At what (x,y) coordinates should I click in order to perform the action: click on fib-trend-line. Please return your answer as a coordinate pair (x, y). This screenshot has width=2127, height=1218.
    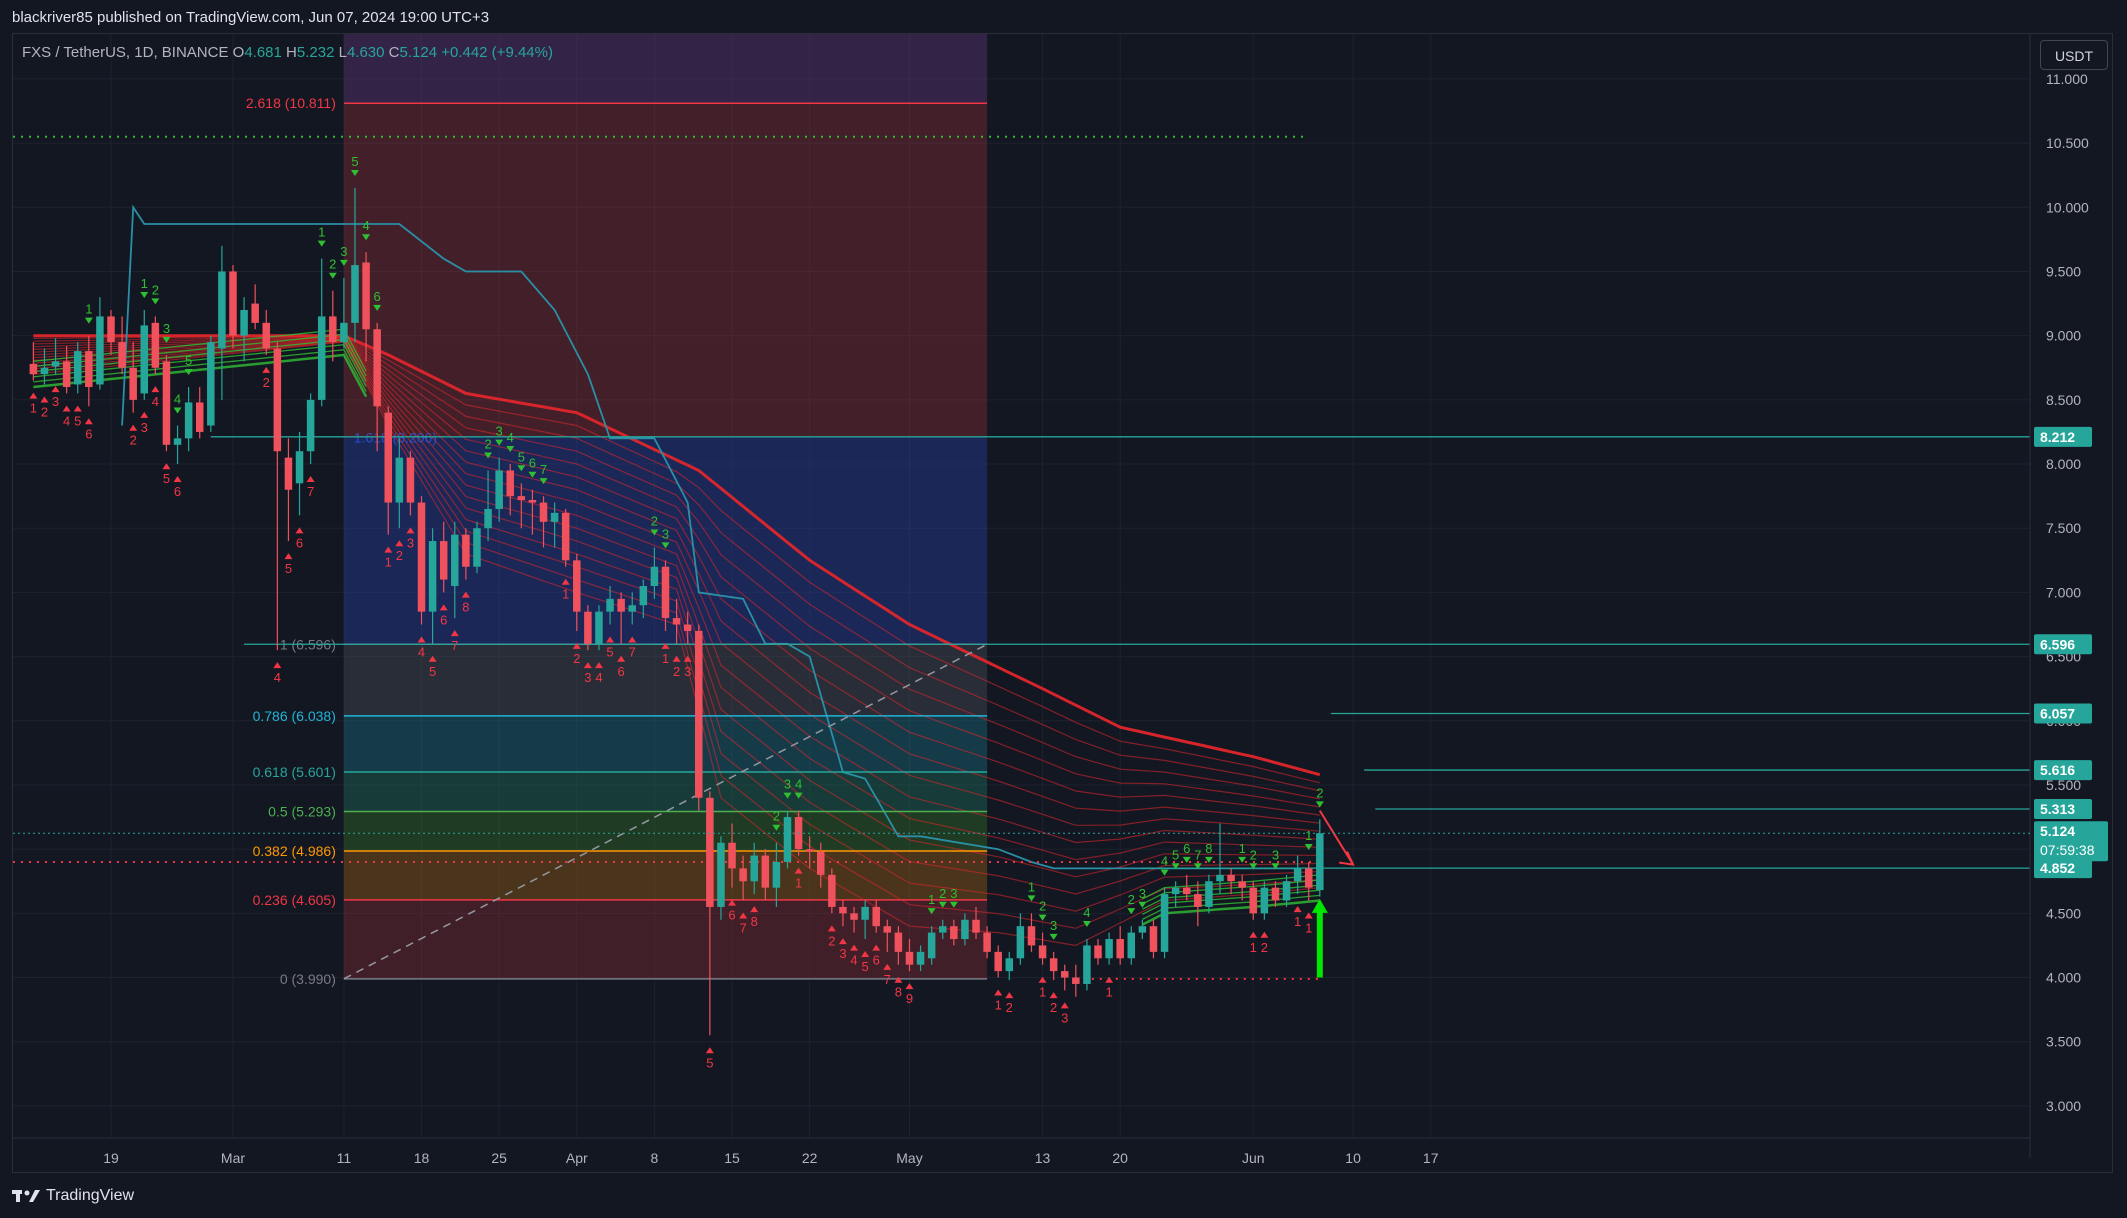
    Looking at the image, I should click on (665, 811).